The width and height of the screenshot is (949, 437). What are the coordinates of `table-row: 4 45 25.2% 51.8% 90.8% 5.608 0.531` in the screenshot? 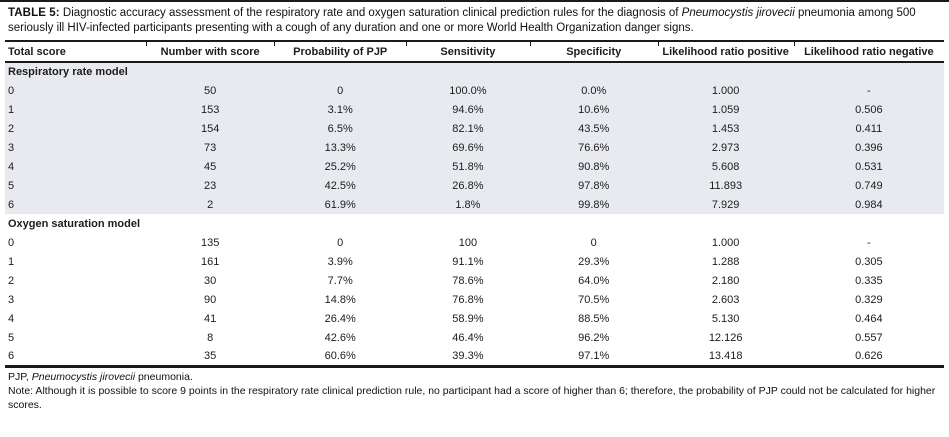 It's located at (474, 166).